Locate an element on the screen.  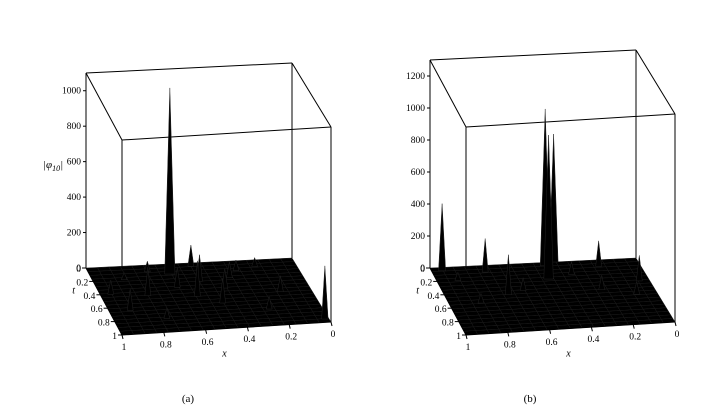
x-tick-label: 0.2 is located at coordinates (635, 338).